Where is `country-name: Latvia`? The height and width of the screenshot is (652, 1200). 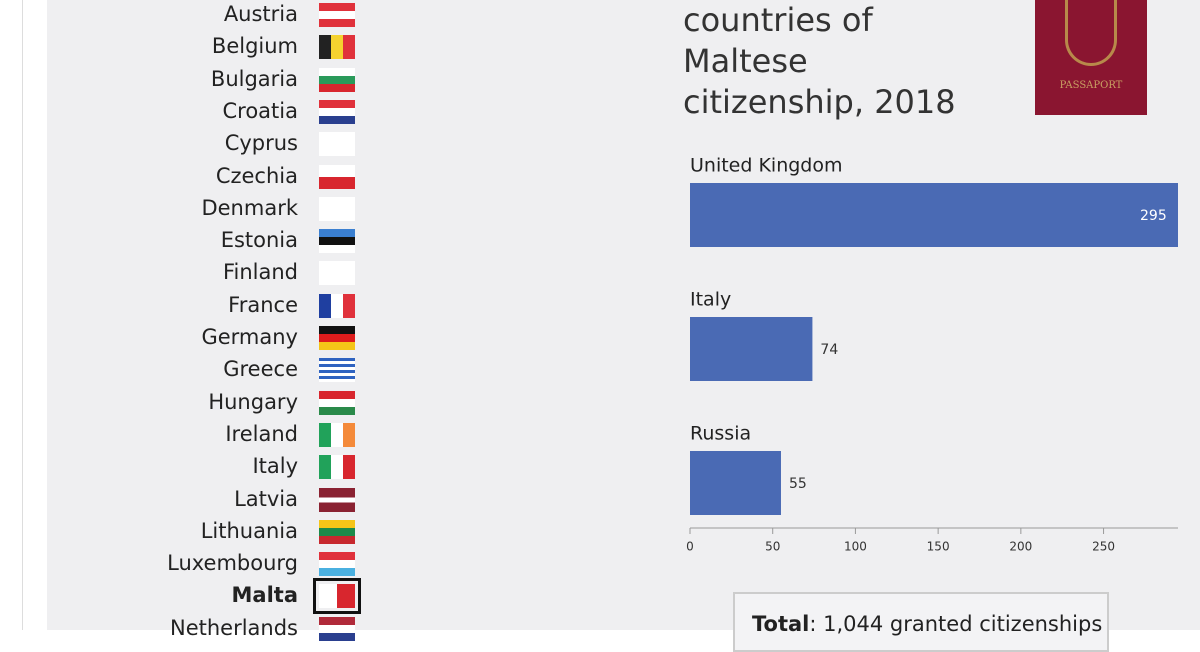 country-name: Latvia is located at coordinates (266, 498).